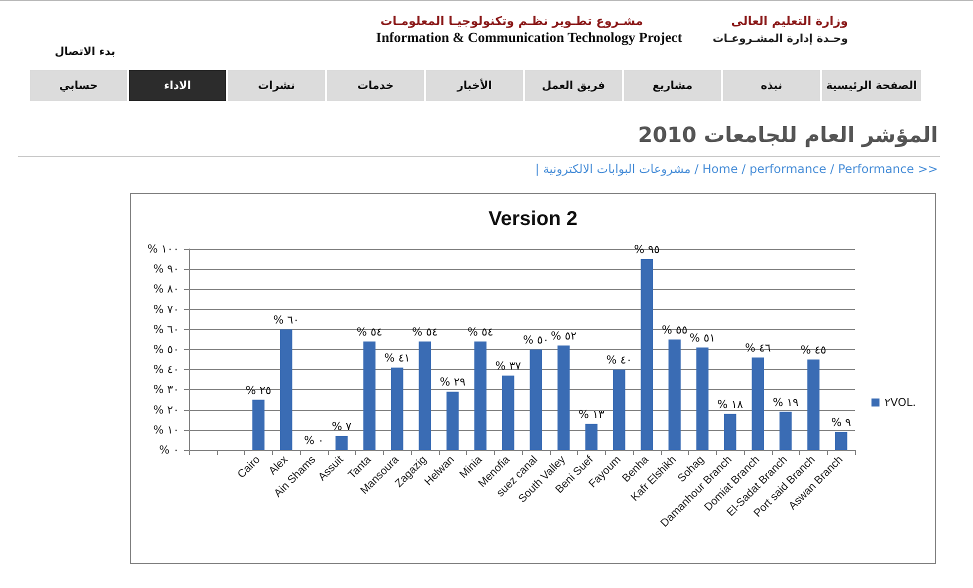 The image size is (973, 588). What do you see at coordinates (78, 85) in the screenshot?
I see `text: حسابي` at bounding box center [78, 85].